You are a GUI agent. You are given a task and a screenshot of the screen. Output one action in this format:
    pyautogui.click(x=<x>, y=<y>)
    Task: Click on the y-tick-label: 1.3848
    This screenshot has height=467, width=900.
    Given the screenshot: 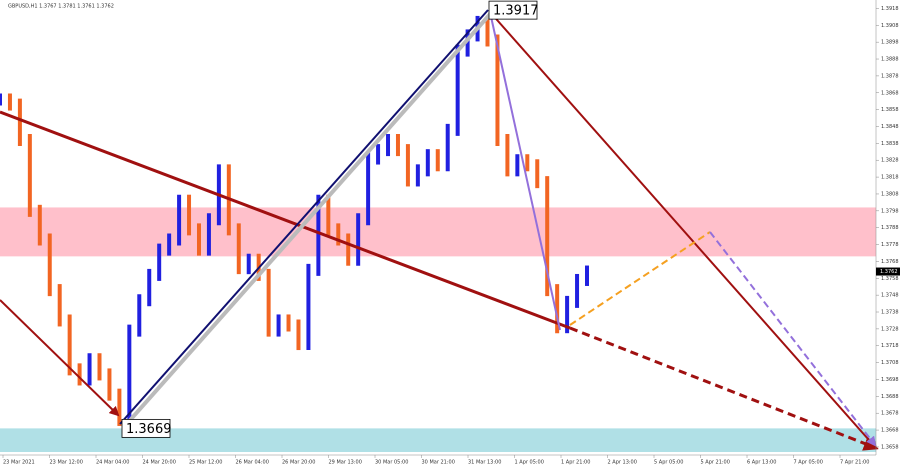 What is the action you would take?
    pyautogui.click(x=890, y=127)
    